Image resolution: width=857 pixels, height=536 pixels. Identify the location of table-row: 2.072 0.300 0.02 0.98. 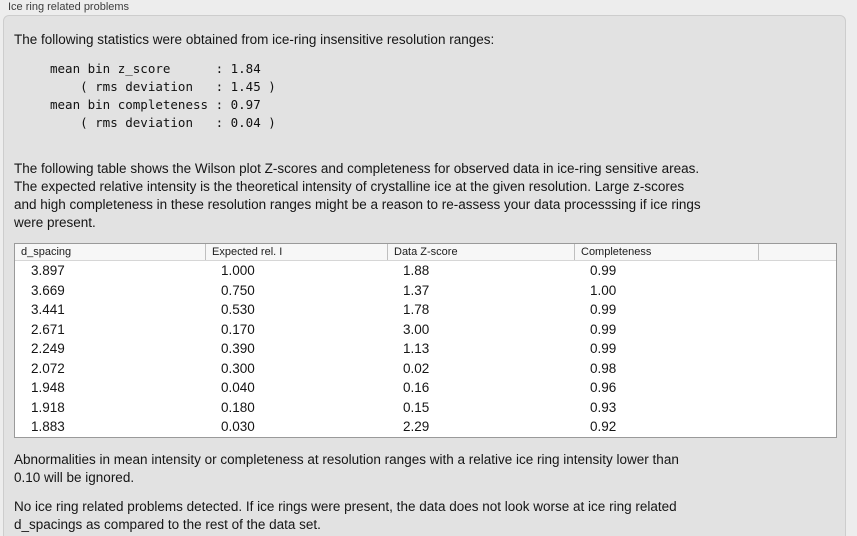
(425, 369).